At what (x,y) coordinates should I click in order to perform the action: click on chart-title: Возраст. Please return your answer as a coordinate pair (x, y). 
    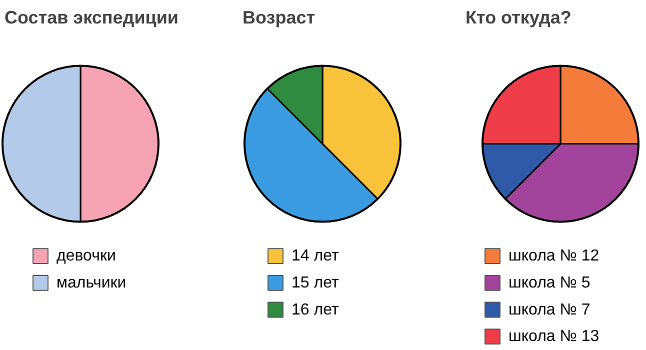
    Looking at the image, I should click on (279, 18).